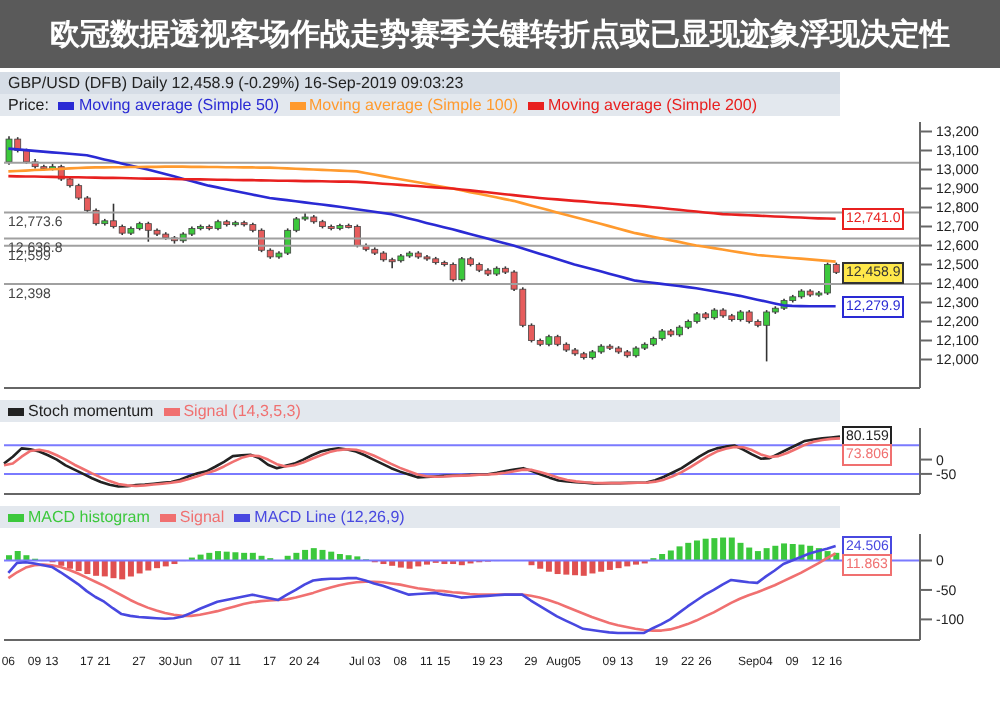 The width and height of the screenshot is (1000, 724). I want to click on legend-label: MACD histogram, so click(89, 517).